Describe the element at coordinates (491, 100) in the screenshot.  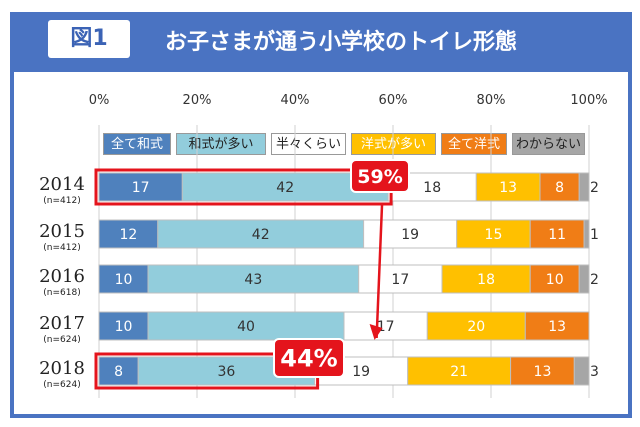
I see `x-tick-label: 80%` at that location.